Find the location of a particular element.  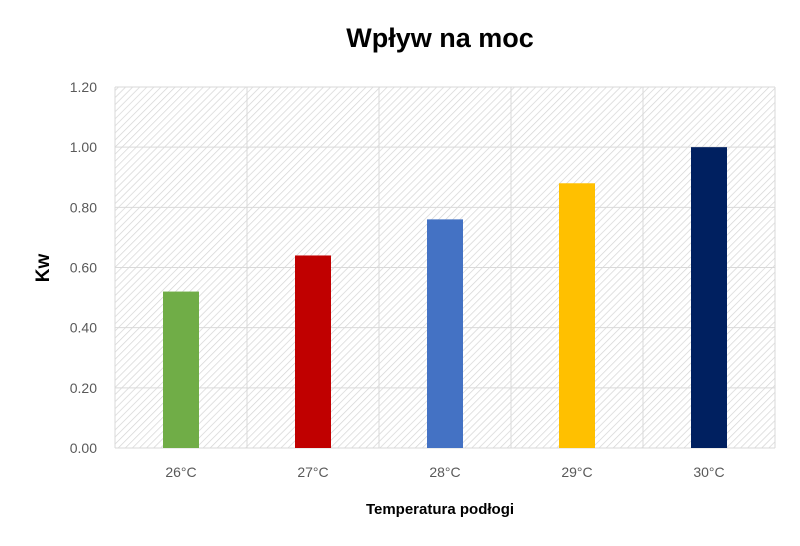

y-tick-label: 0.20 is located at coordinates (83, 388).